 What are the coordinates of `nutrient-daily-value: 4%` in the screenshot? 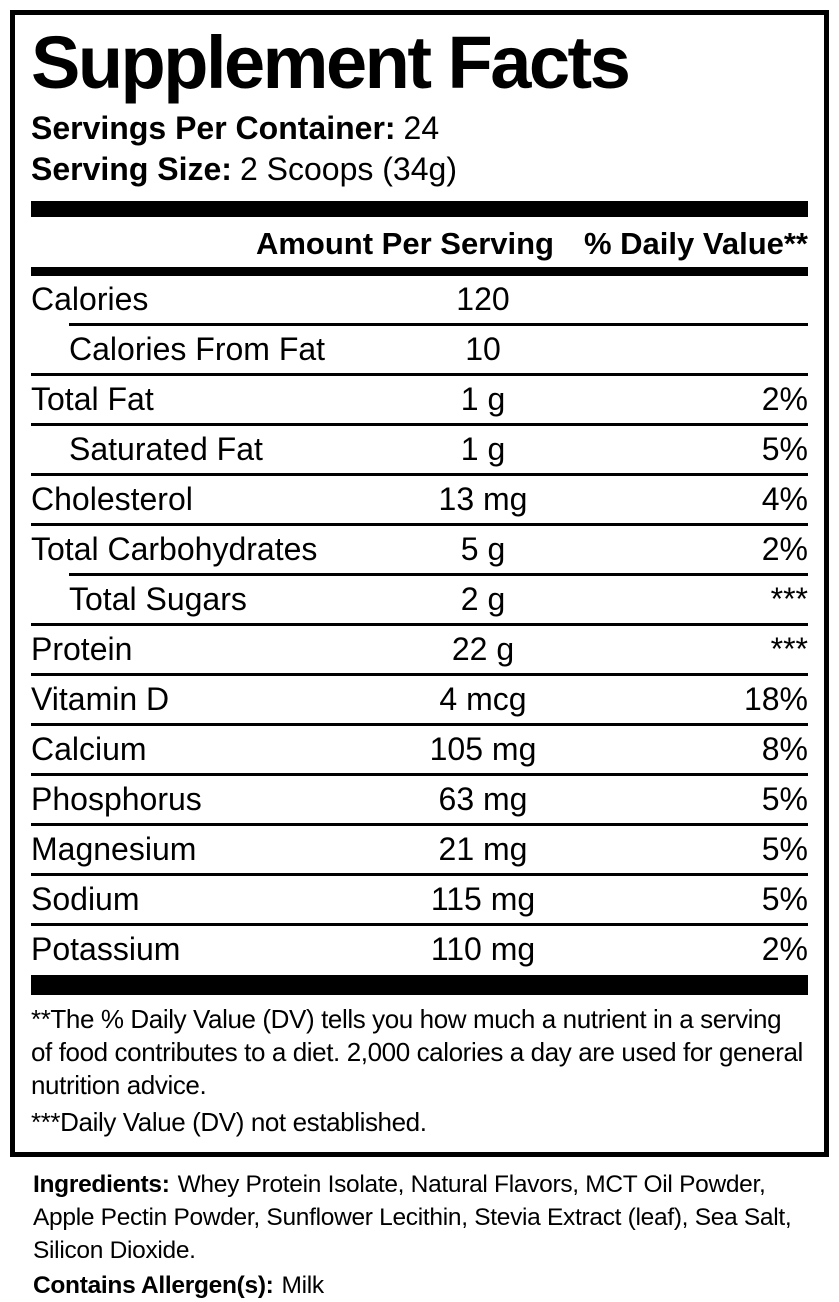 It's located at (784, 499).